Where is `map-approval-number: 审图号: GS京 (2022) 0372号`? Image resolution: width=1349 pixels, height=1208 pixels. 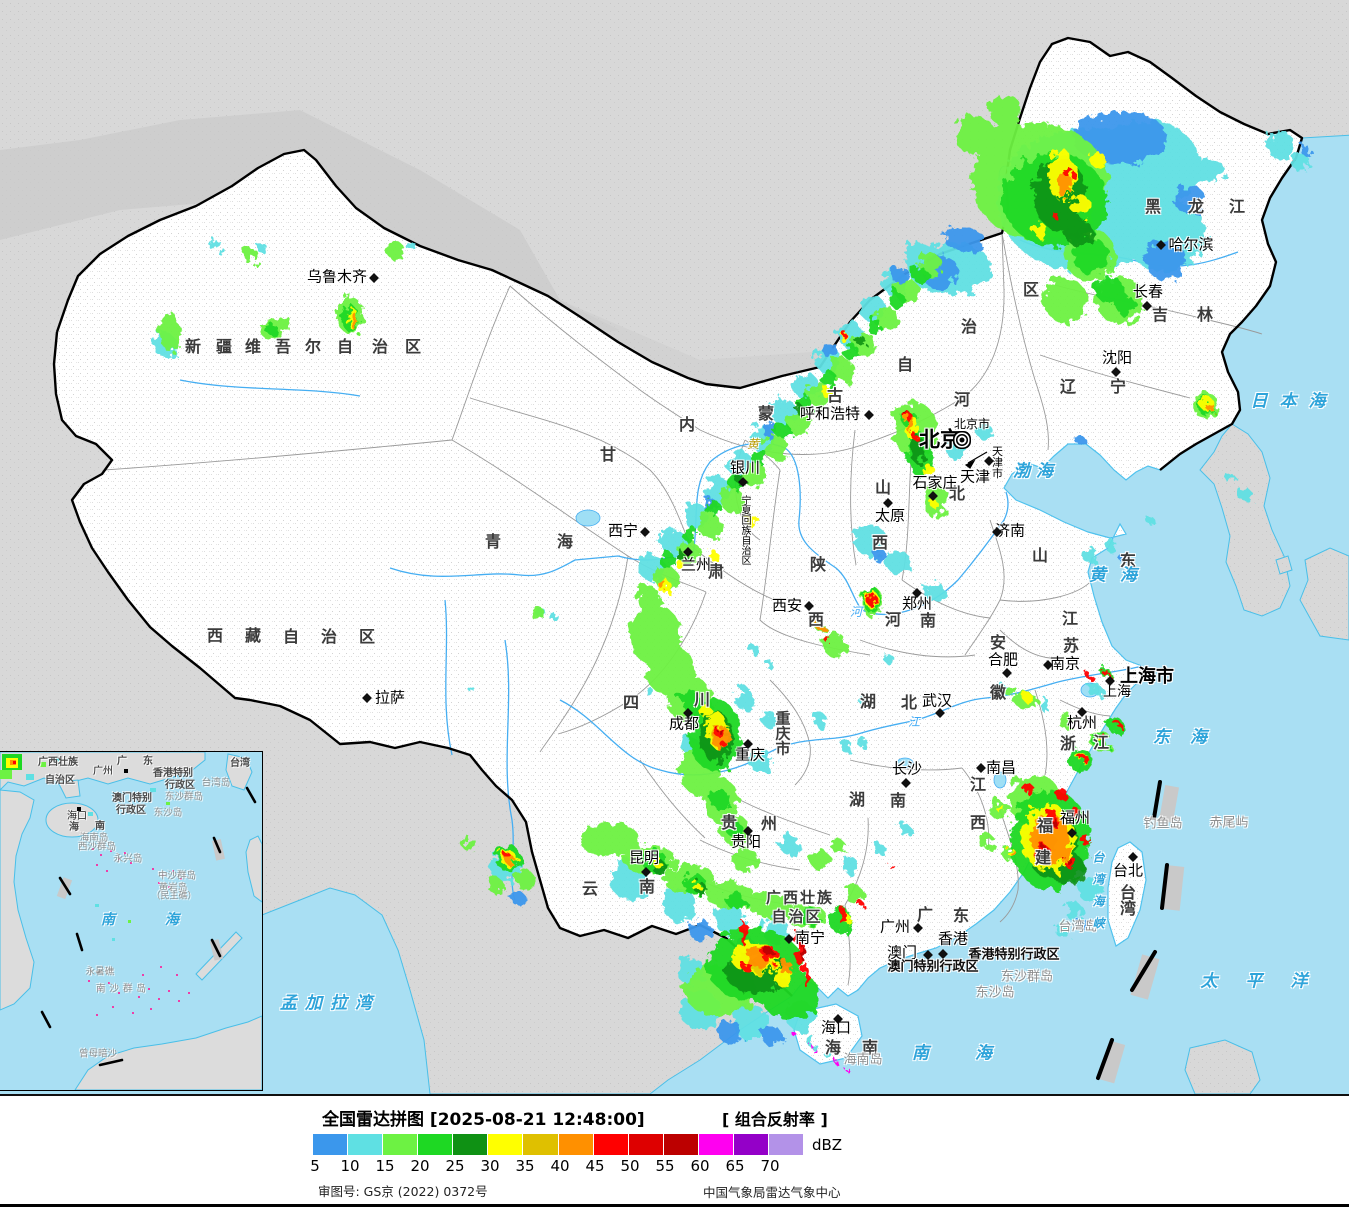
map-approval-number: 审图号: GS京 (2022) 0372号 is located at coordinates (403, 1191).